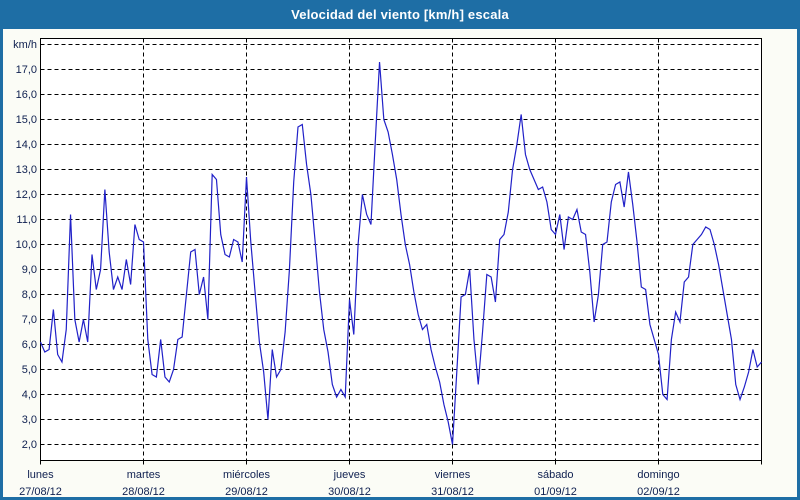 Image resolution: width=800 pixels, height=500 pixels. I want to click on y-axis-tick-label: 4,0, so click(29, 394).